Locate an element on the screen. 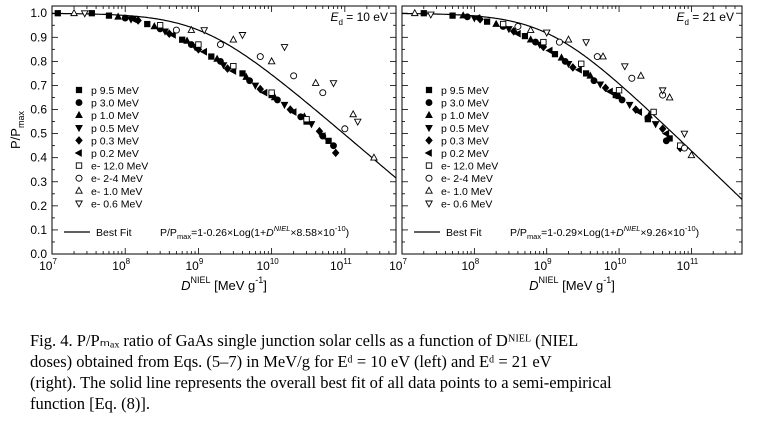  y-tick-label: 0.5 is located at coordinates (38, 134).